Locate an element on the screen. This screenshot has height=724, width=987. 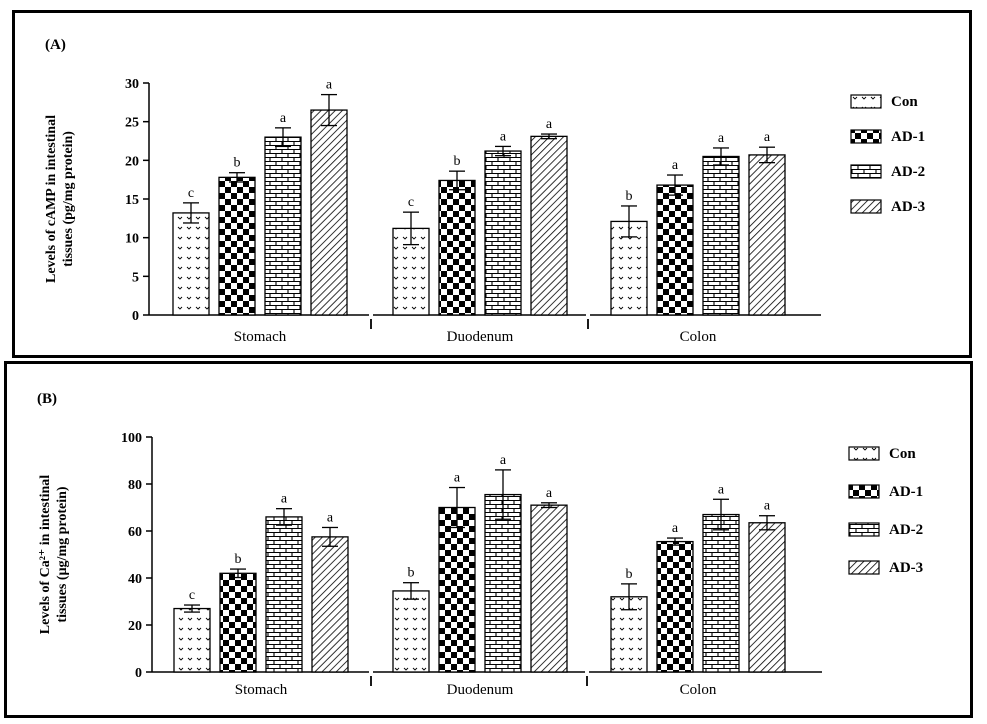
y-axis-label-line1: Levels of Ca²⁺ in intestinal is located at coordinates (45, 554).